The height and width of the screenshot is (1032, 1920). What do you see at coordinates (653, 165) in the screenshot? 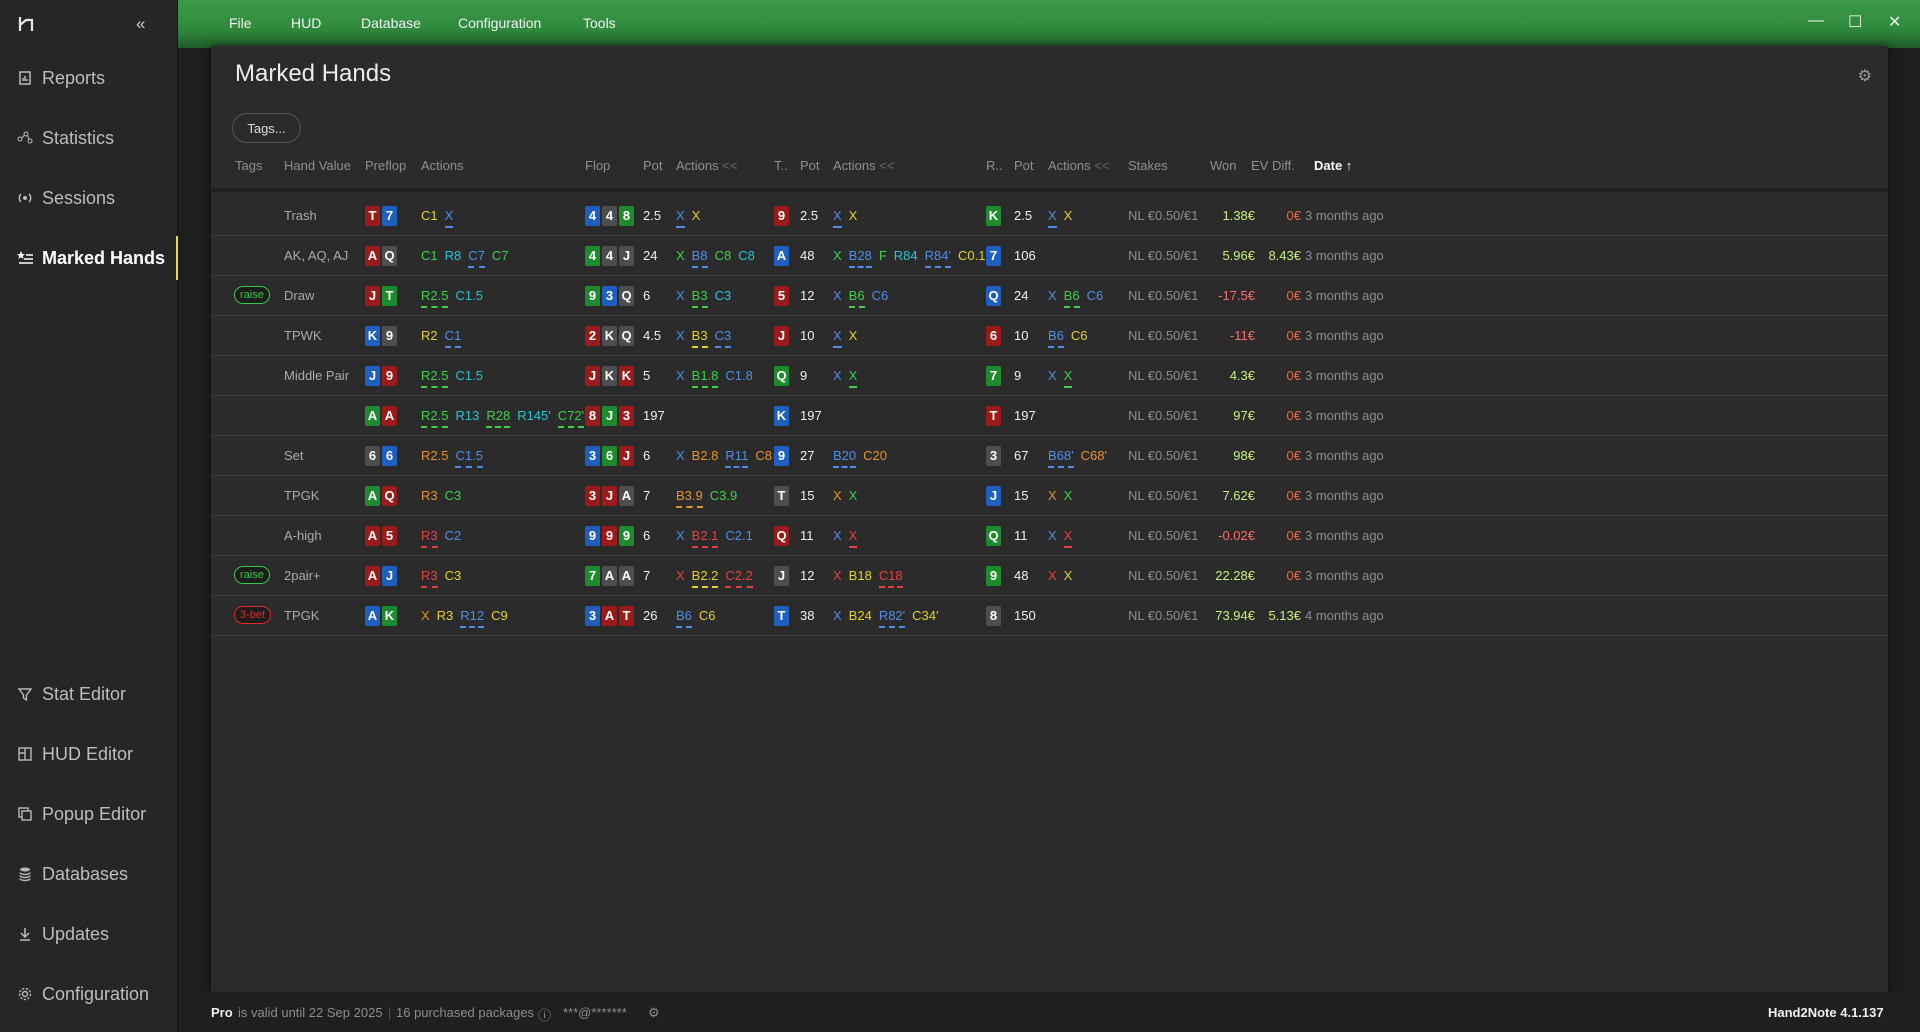
I see `col-header-flop-pot: Pot` at bounding box center [653, 165].